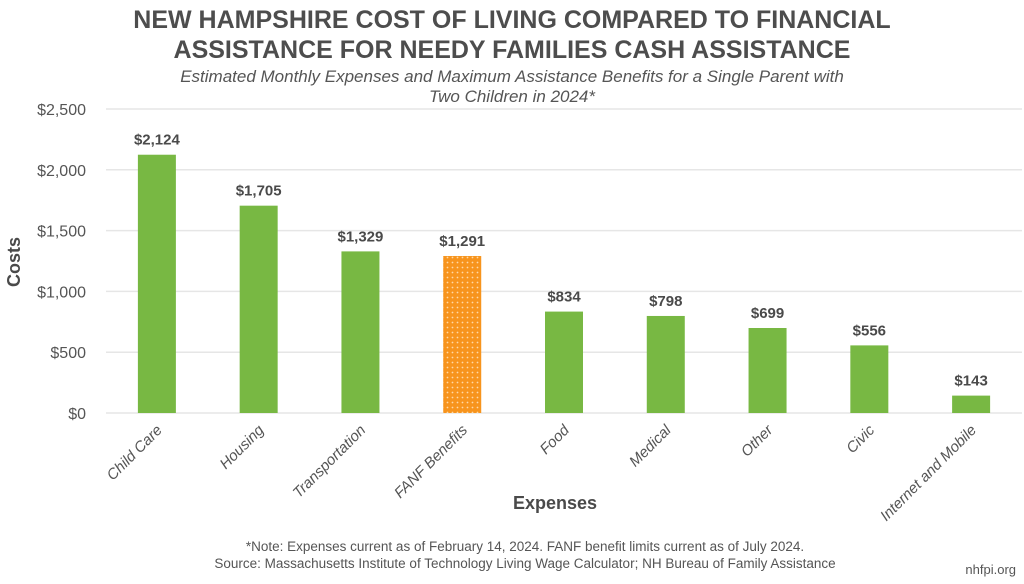  What do you see at coordinates (14, 262) in the screenshot?
I see `y-axis-label: Costs` at bounding box center [14, 262].